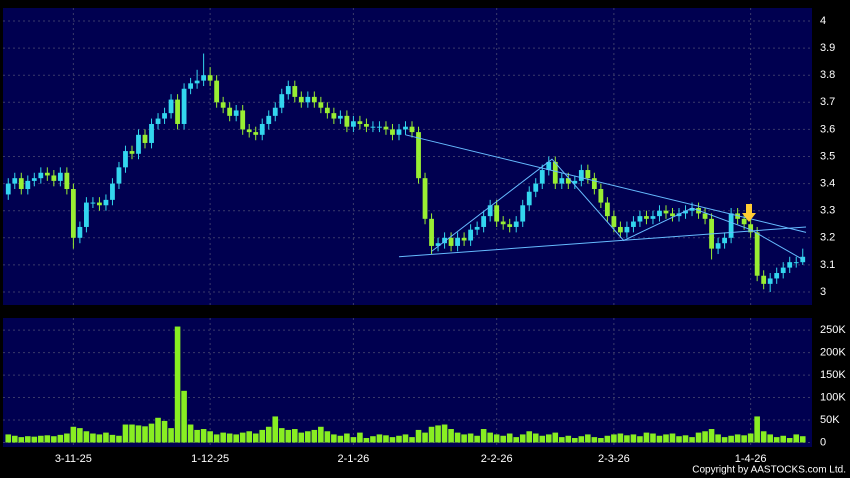 The image size is (850, 478). Describe the element at coordinates (827, 129) in the screenshot. I see `y-tick-label: 3.6` at that location.